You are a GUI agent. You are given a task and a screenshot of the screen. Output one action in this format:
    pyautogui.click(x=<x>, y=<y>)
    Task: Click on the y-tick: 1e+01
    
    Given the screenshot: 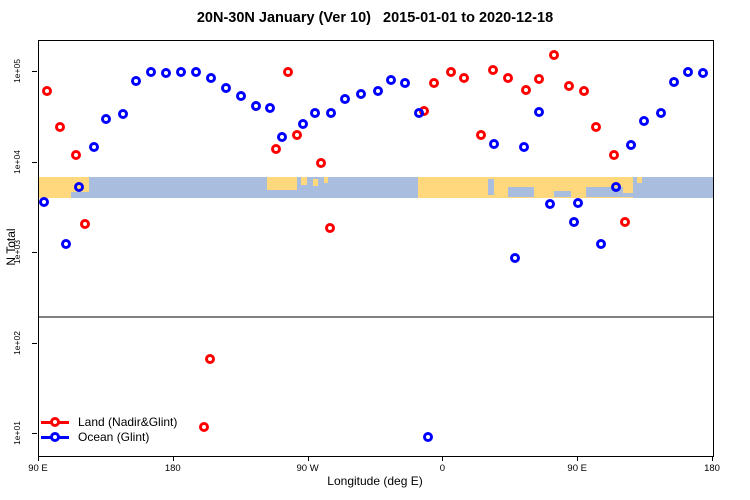 What is the action you would take?
    pyautogui.click(x=24, y=433)
    